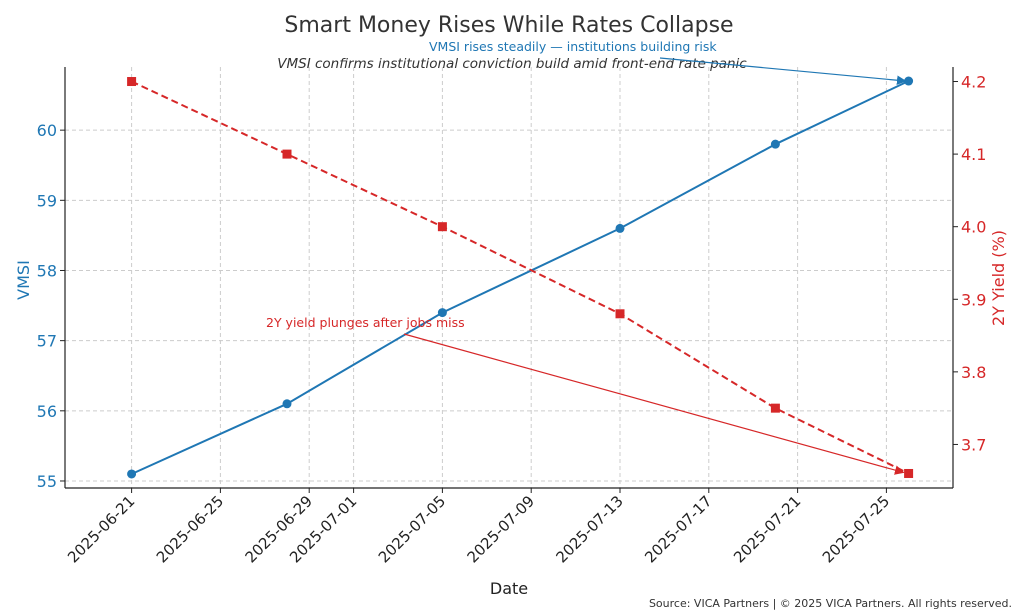 This screenshot has height=614, width=1024. Describe the element at coordinates (654, 404) in the screenshot. I see `annotation-yield-arrow` at that location.